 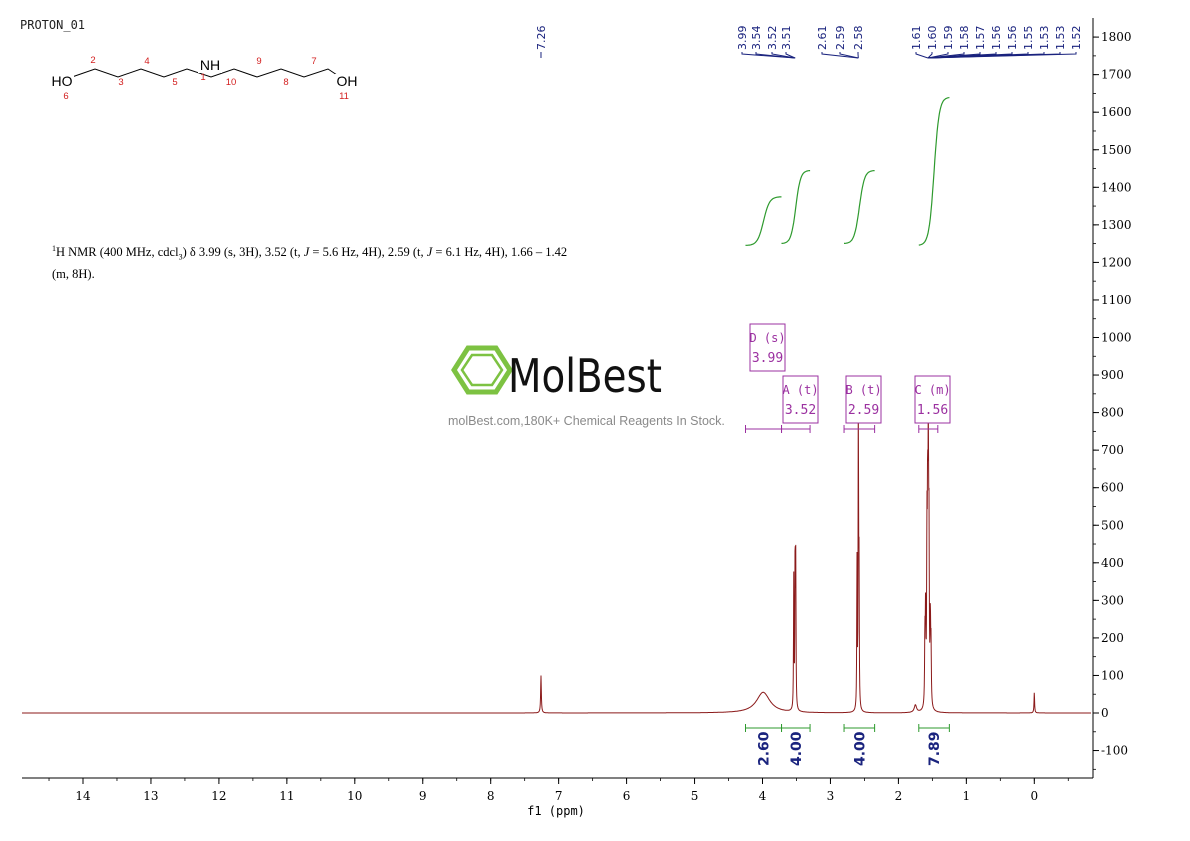 What do you see at coordinates (1112, 525) in the screenshot?
I see `y-tick-label: 500` at bounding box center [1112, 525].